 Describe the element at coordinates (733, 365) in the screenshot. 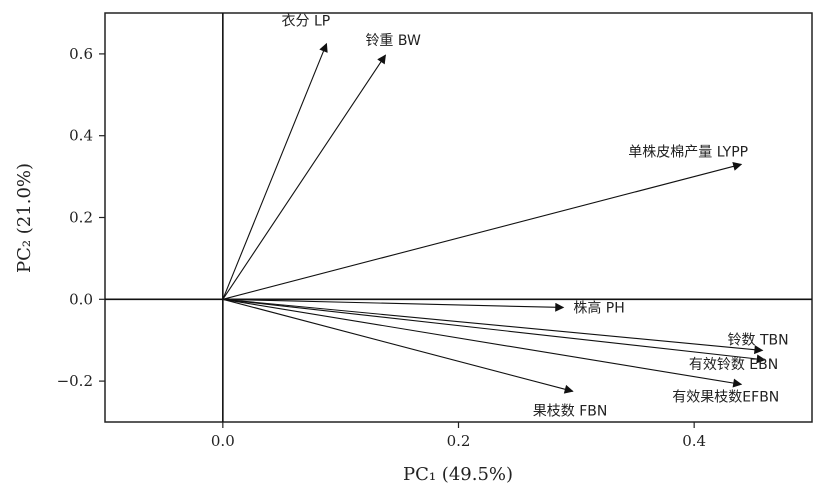

I see `loading-vector-label: 有效铃数 EBN` at that location.